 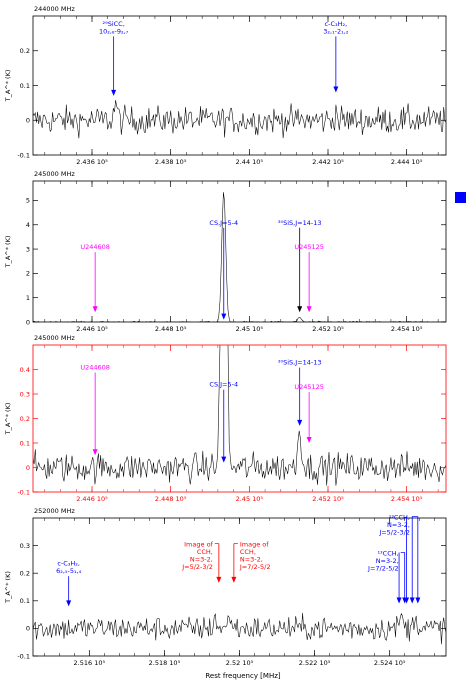 I want to click on y-tick-label: 1, so click(x=28, y=298).